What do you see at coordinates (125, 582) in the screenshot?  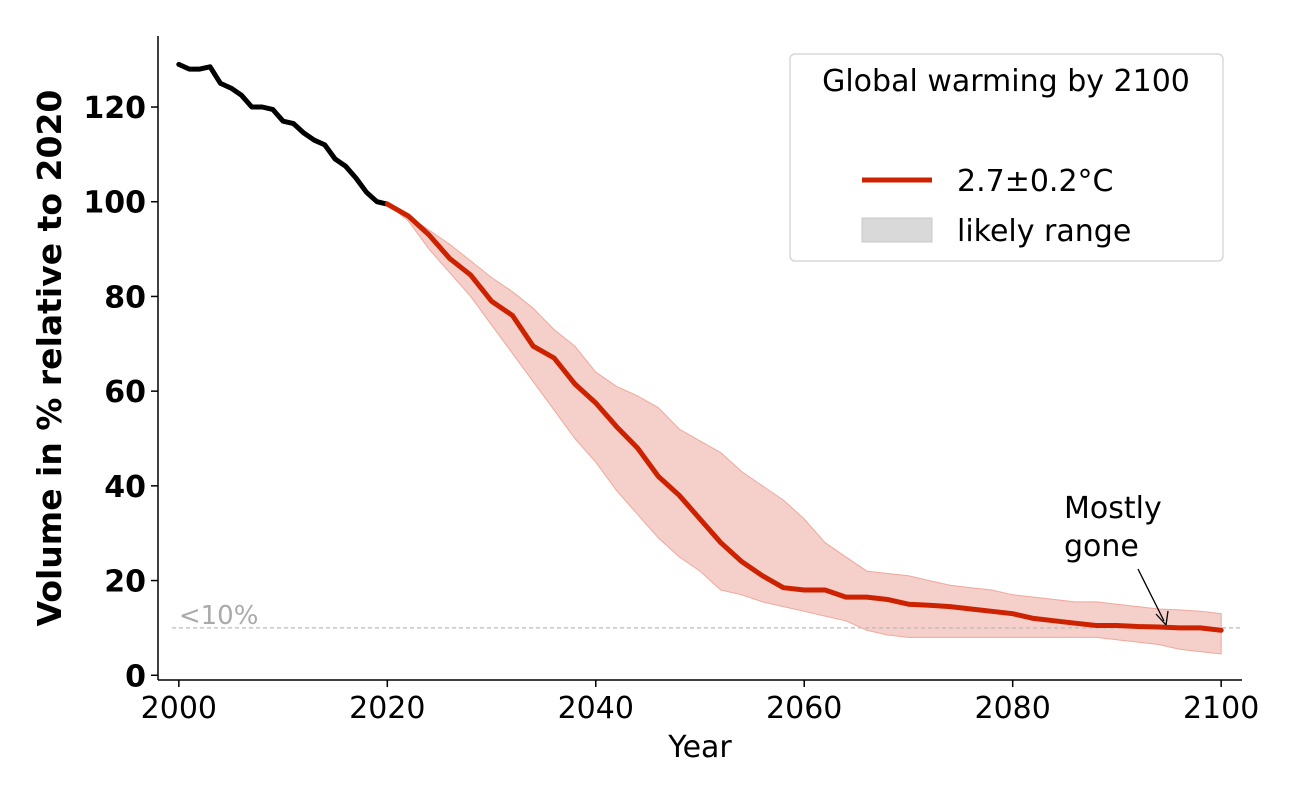 I see `y-tick-label: 20` at bounding box center [125, 582].